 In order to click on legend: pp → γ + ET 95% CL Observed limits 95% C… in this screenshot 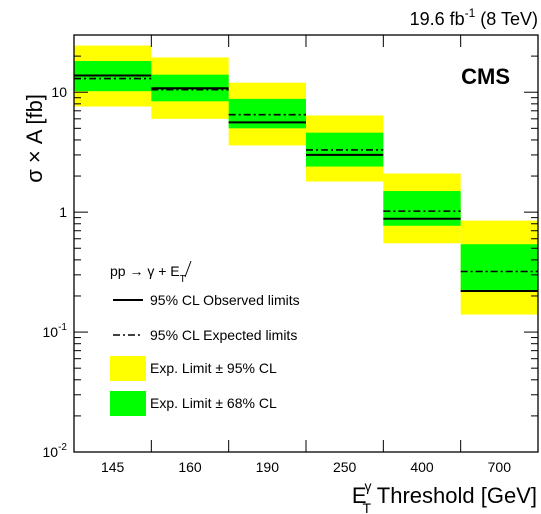, I will do `click(205, 338)`.